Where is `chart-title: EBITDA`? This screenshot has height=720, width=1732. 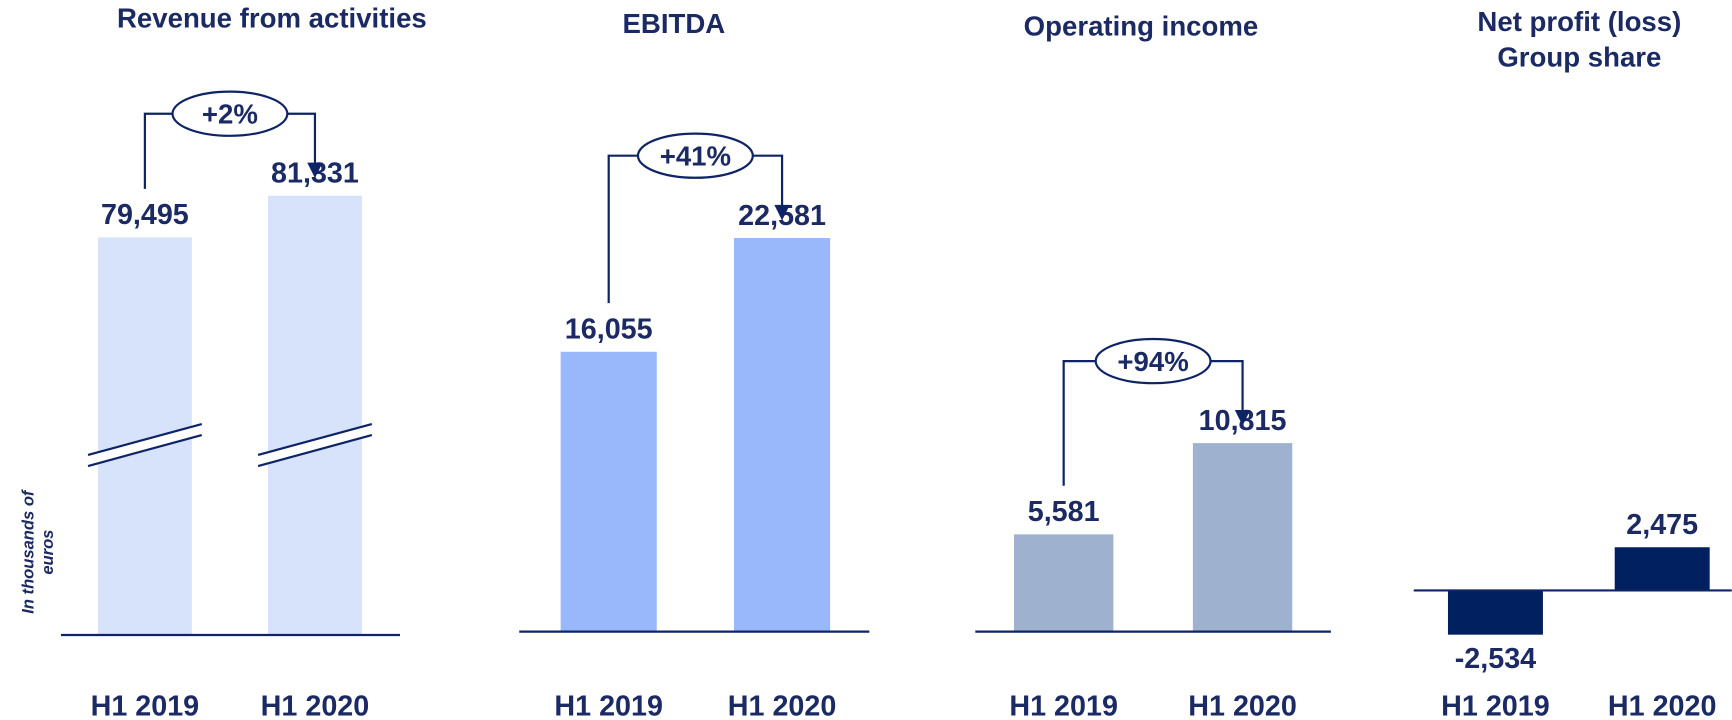 chart-title: EBITDA is located at coordinates (673, 23).